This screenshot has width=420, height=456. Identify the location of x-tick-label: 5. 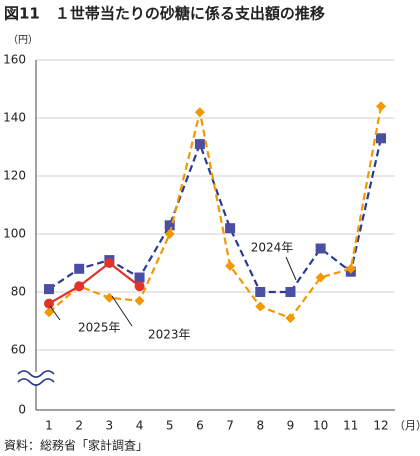
(170, 426).